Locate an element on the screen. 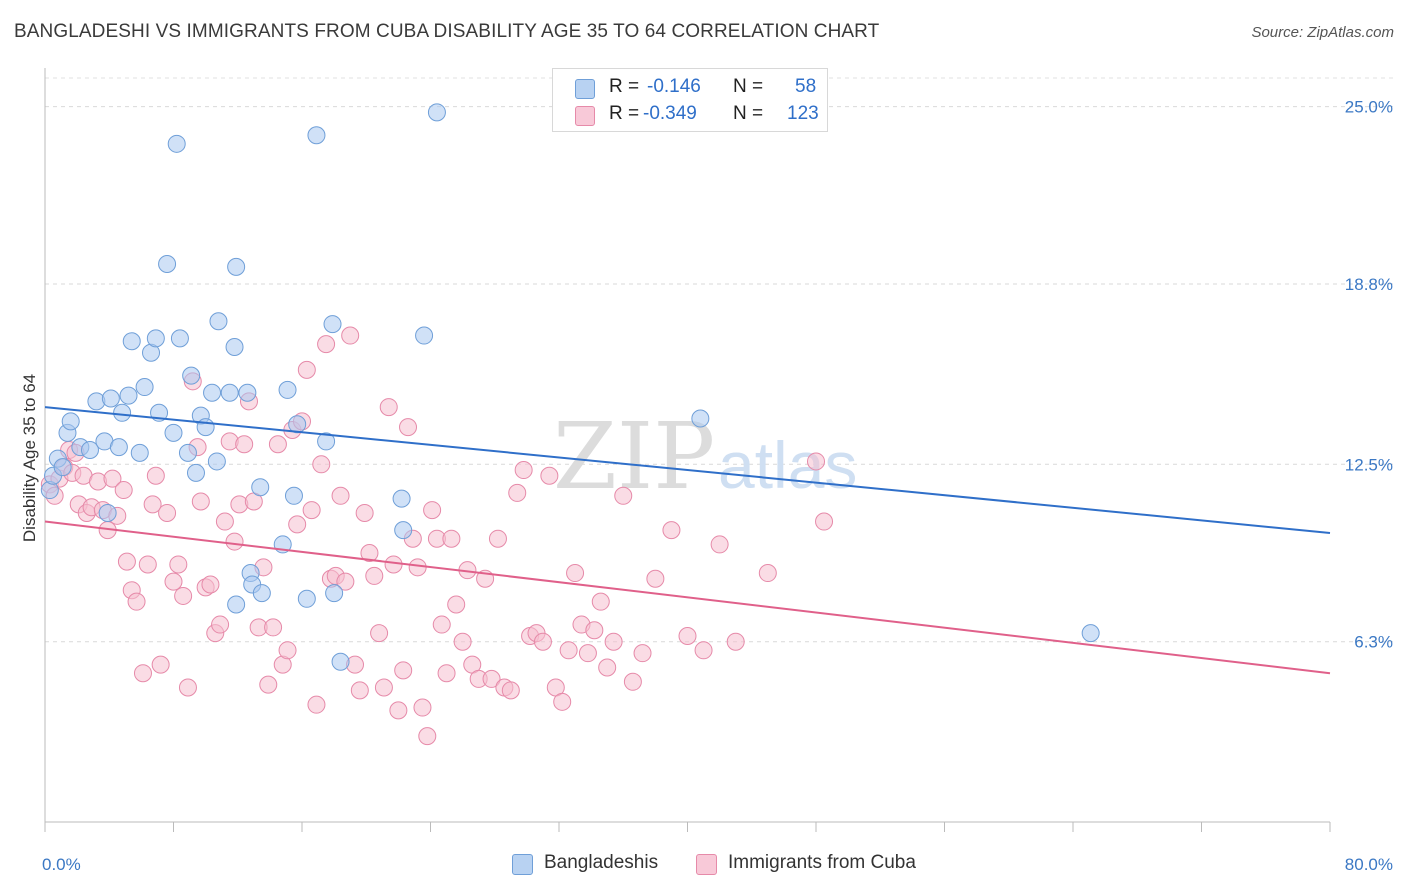 The width and height of the screenshot is (1406, 892). bottom-swatch-cuba is located at coordinates (706, 864).